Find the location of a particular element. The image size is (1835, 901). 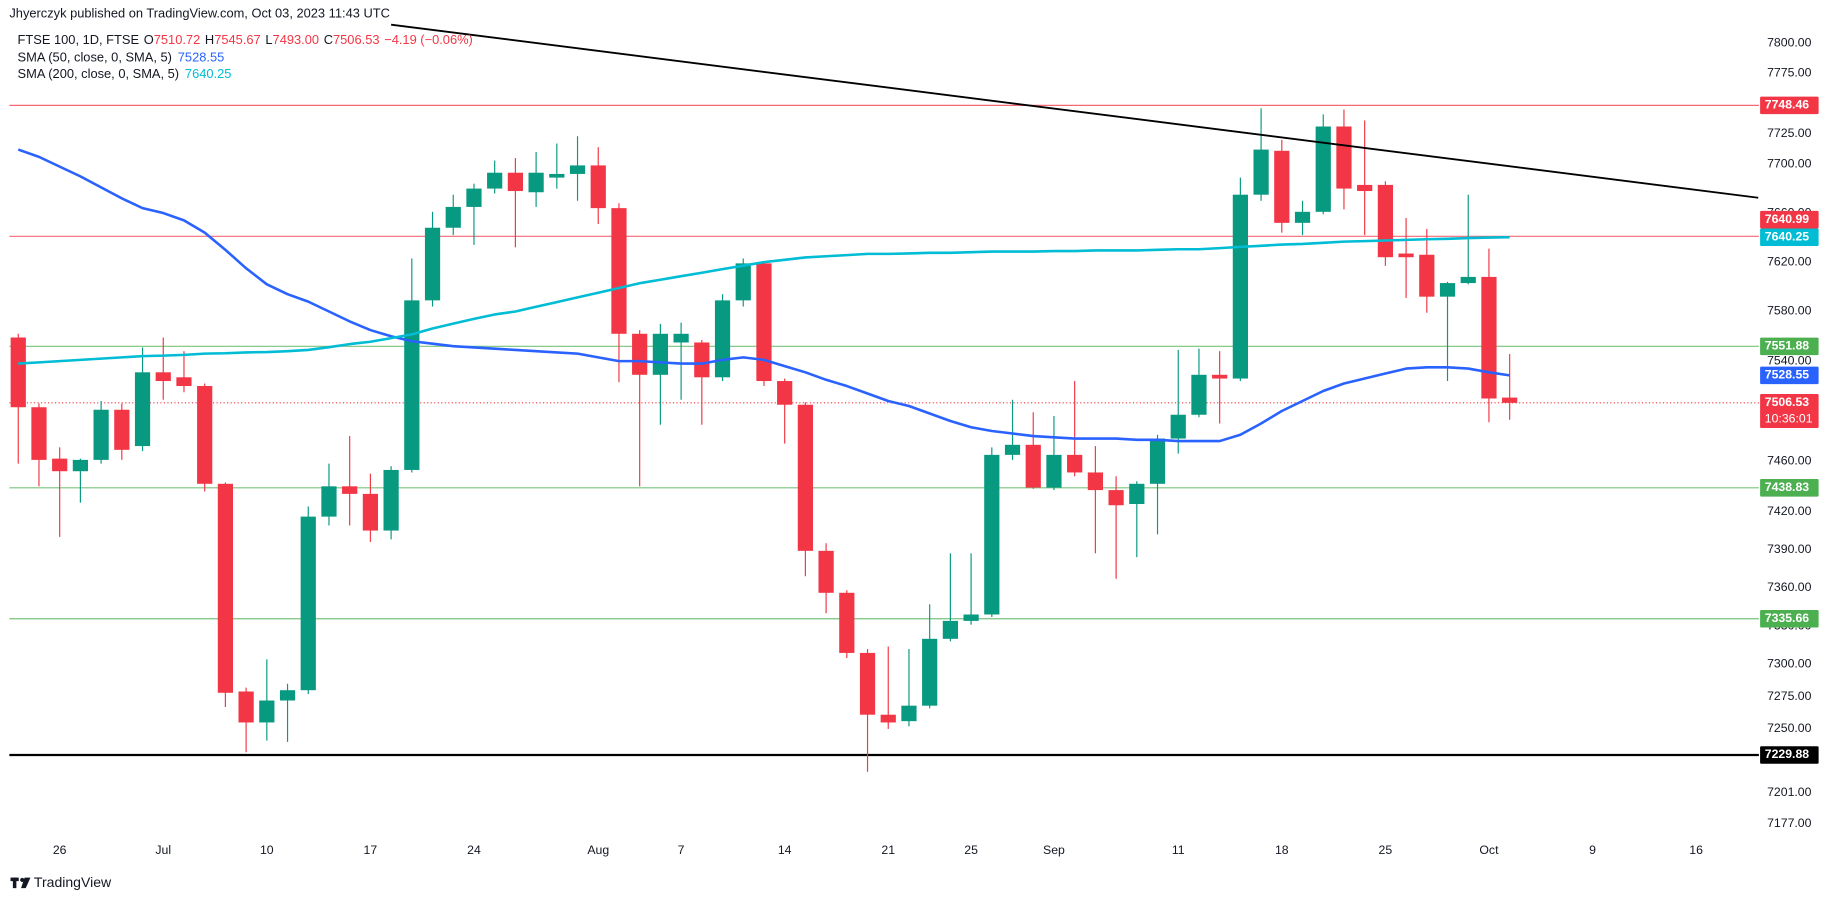

x-tick-label: 18 is located at coordinates (1282, 850).